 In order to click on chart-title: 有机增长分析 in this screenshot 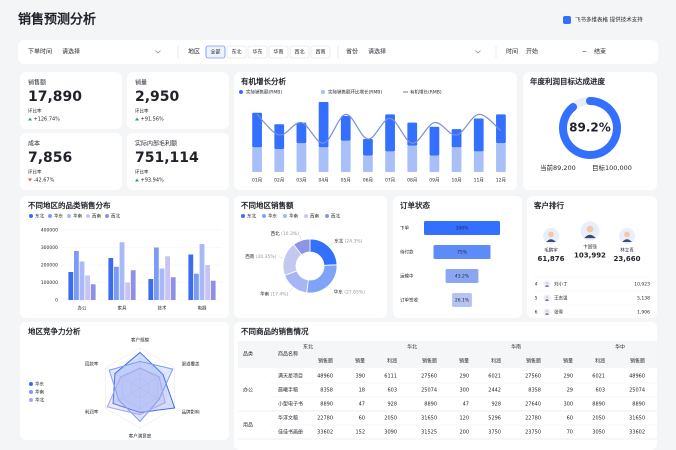, I will do `click(263, 81)`.